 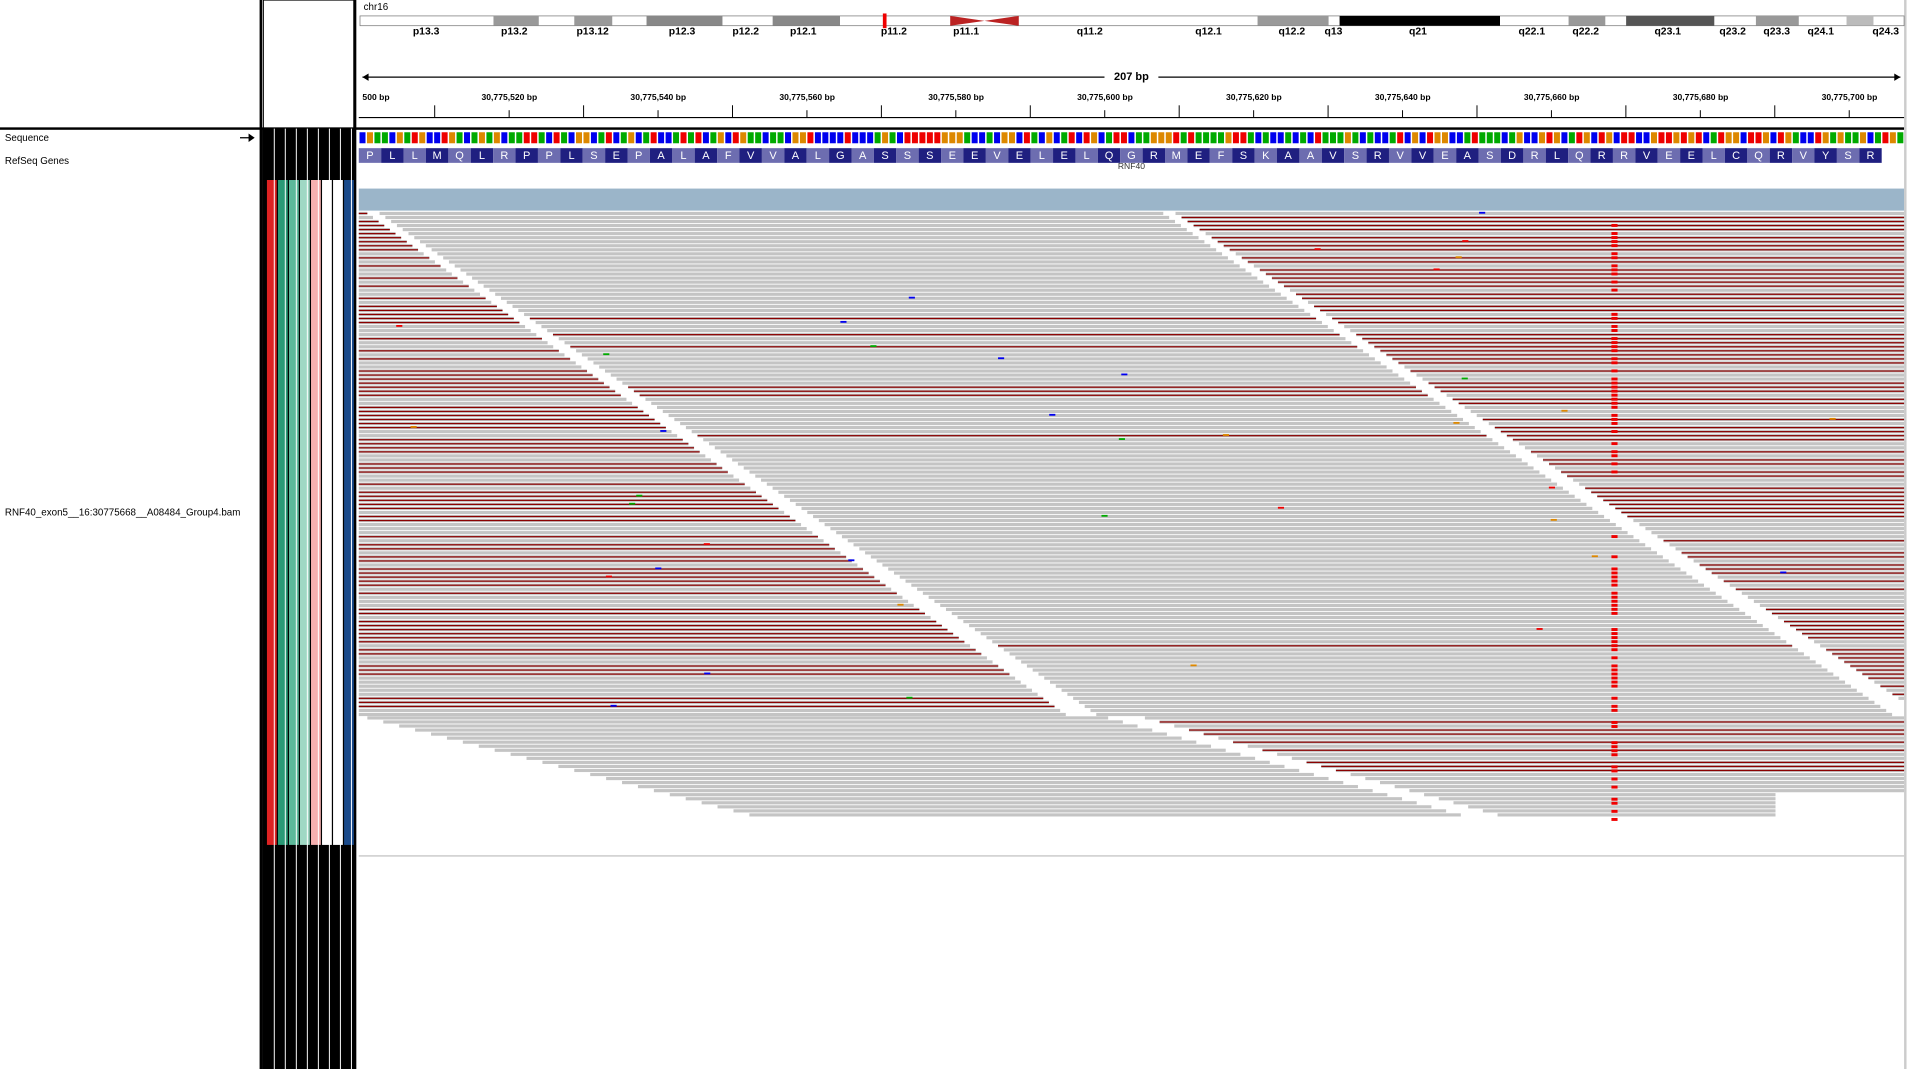 I want to click on strand-arrow, so click(x=247, y=138).